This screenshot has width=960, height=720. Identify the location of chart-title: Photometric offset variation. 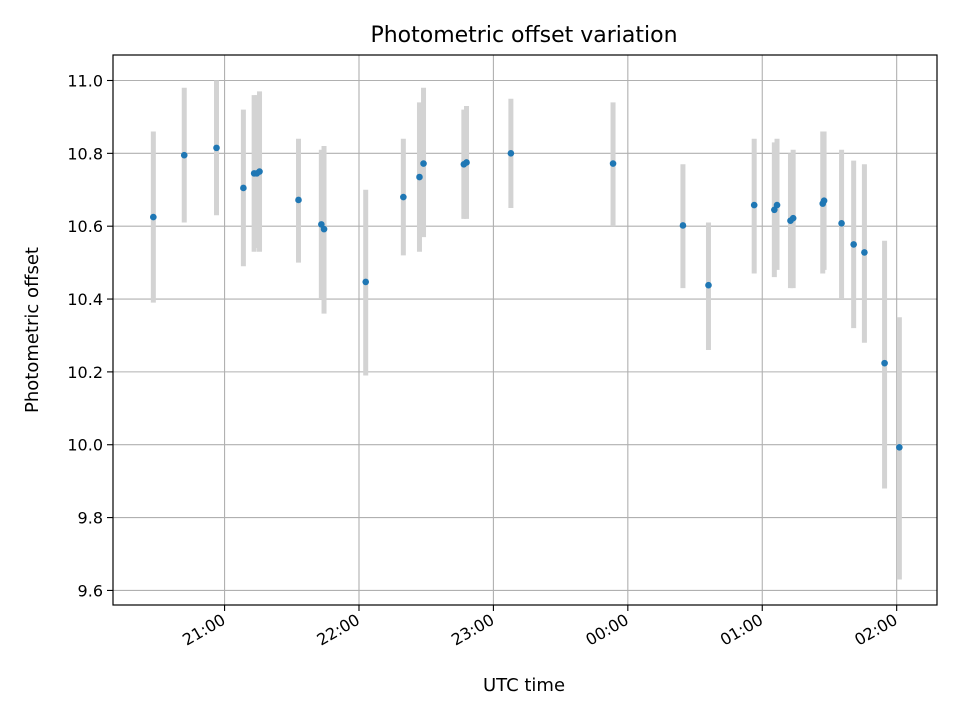
(523, 35).